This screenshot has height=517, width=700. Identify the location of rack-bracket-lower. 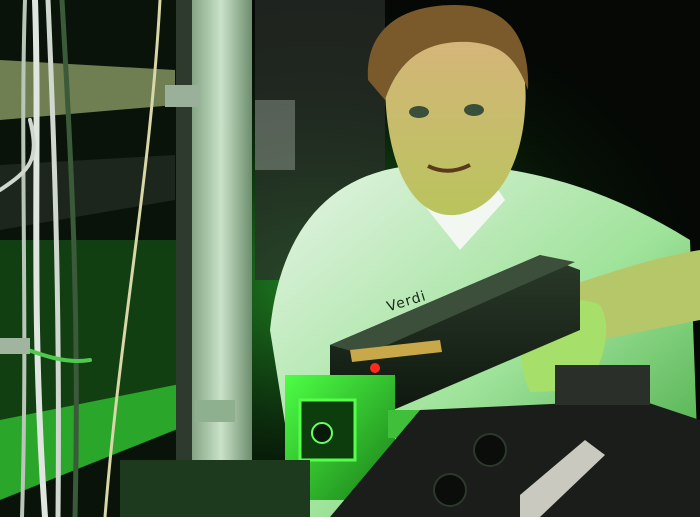
(215, 411).